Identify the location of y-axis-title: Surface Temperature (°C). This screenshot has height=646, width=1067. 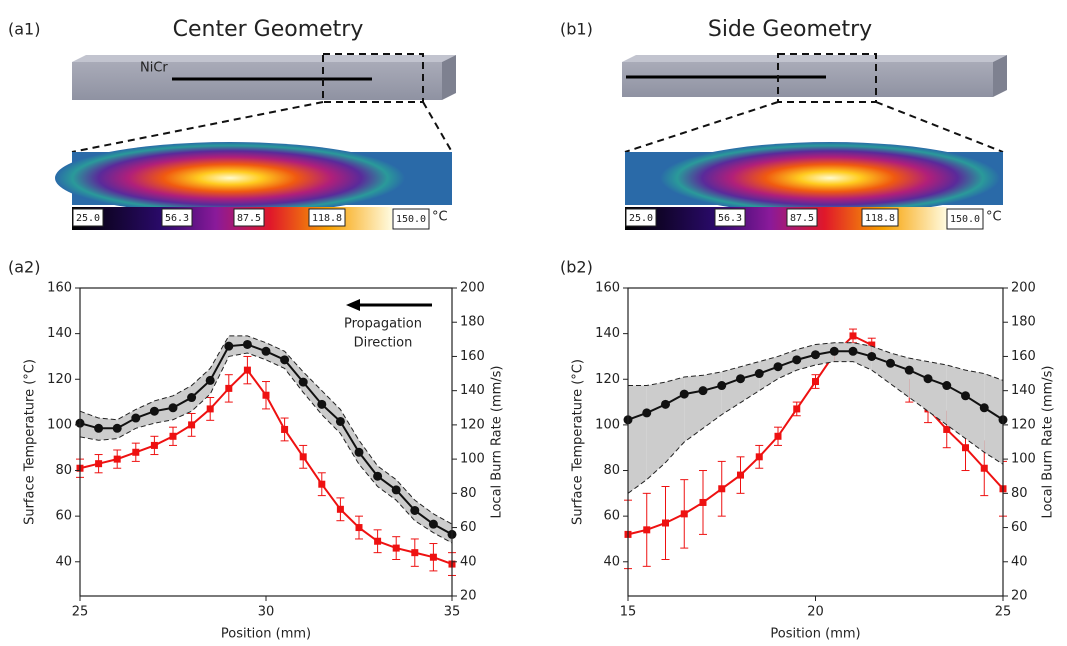
(30, 442).